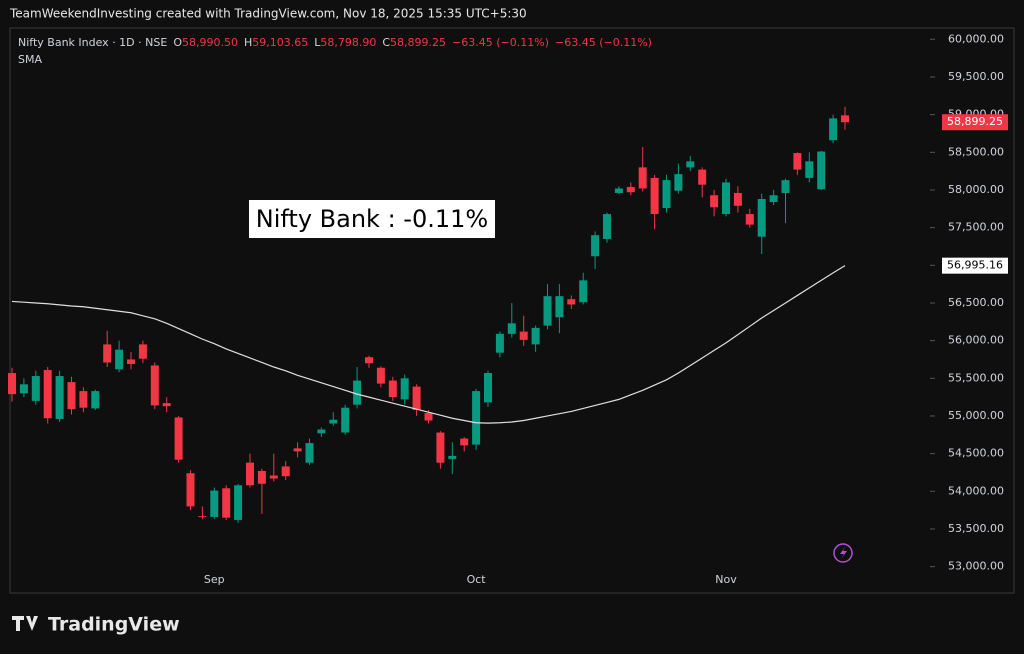  I want to click on last-price-box, so click(975, 122).